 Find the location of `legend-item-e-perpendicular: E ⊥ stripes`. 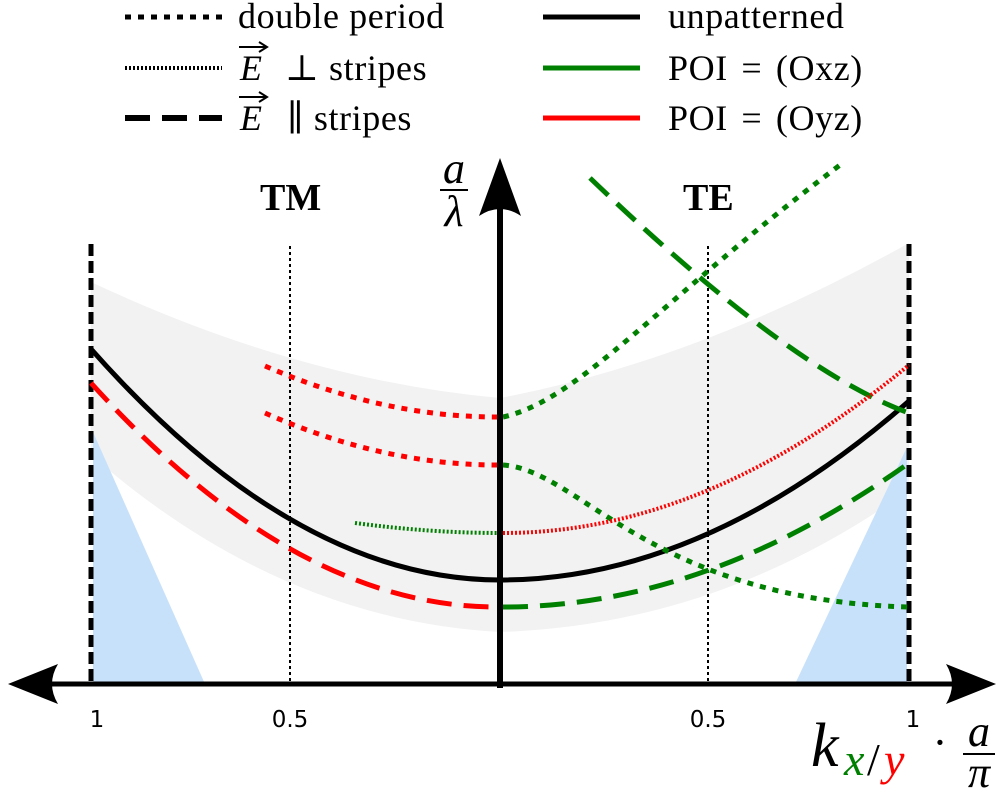

legend-item-e-perpendicular: E ⊥ stripes is located at coordinates (276, 64).